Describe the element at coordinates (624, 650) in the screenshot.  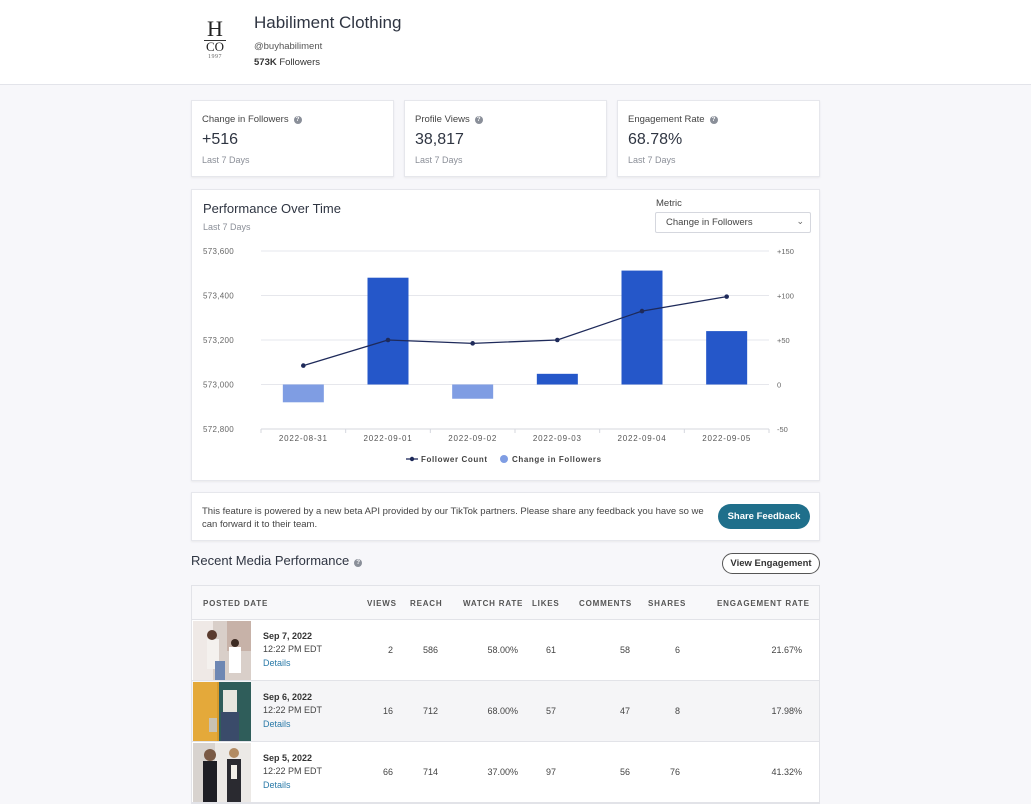
I see `comments-cell: 58` at that location.